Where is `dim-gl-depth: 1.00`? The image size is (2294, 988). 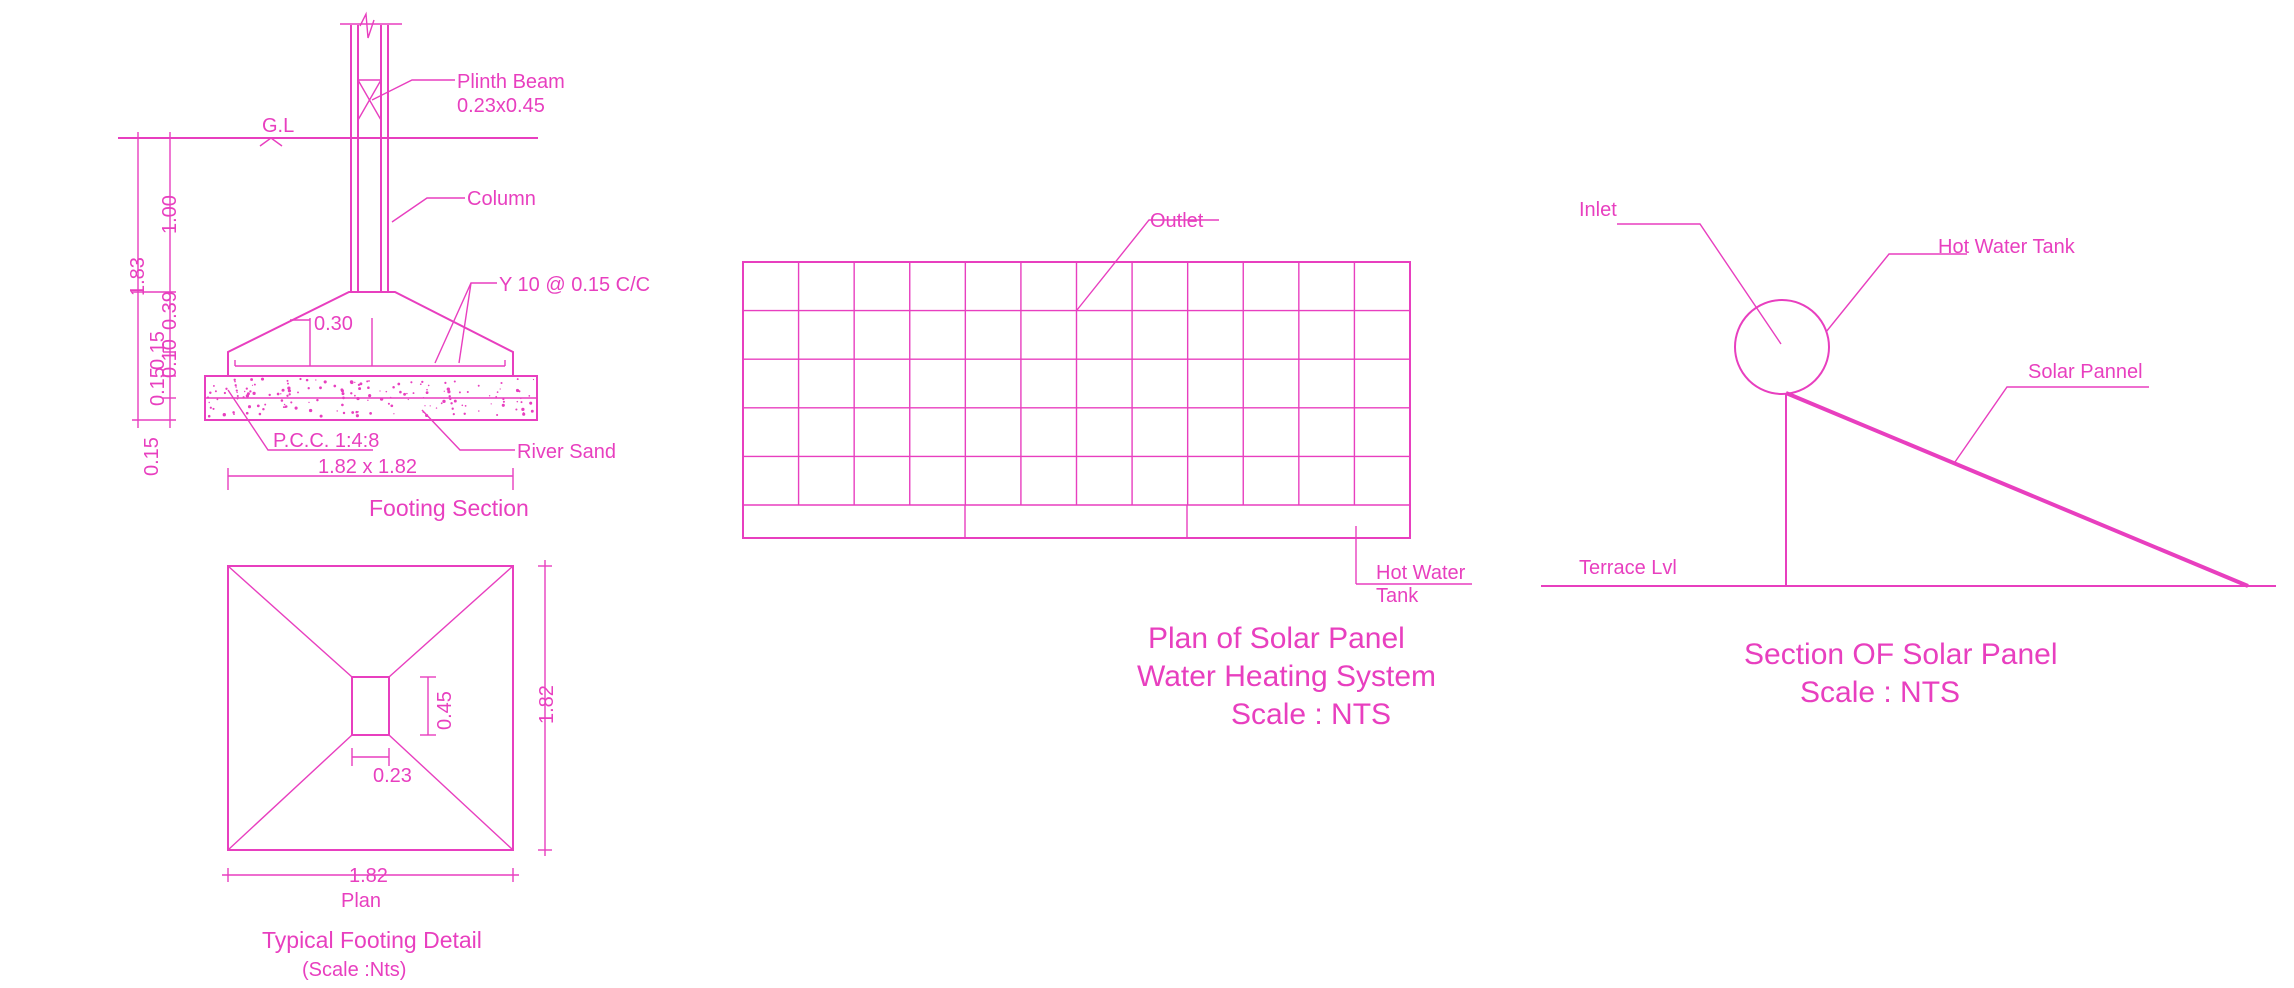 dim-gl-depth: 1.00 is located at coordinates (170, 214).